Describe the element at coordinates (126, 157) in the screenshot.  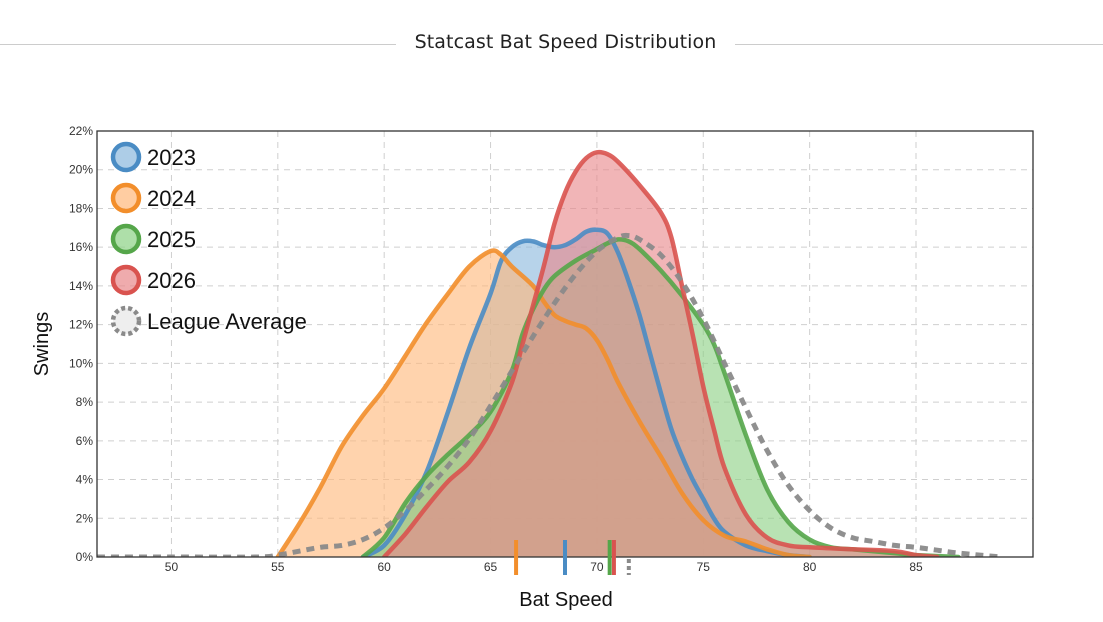
I see `legend-swatch-2023` at that location.